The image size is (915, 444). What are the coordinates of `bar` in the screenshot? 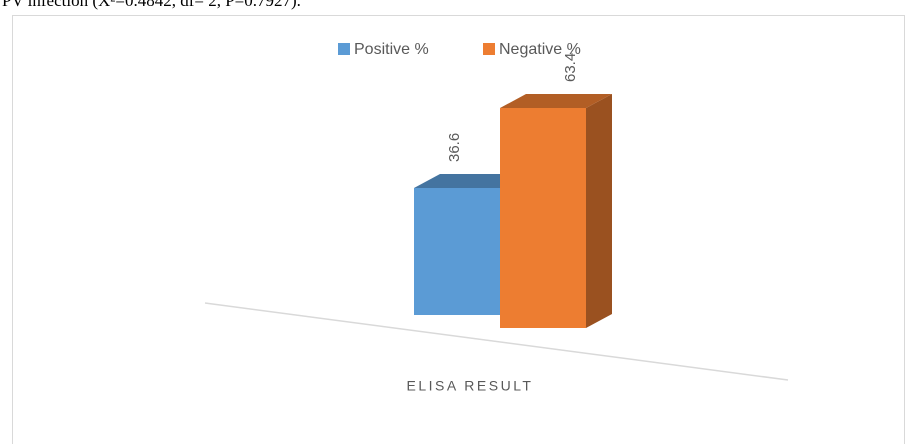 It's located at (556, 211).